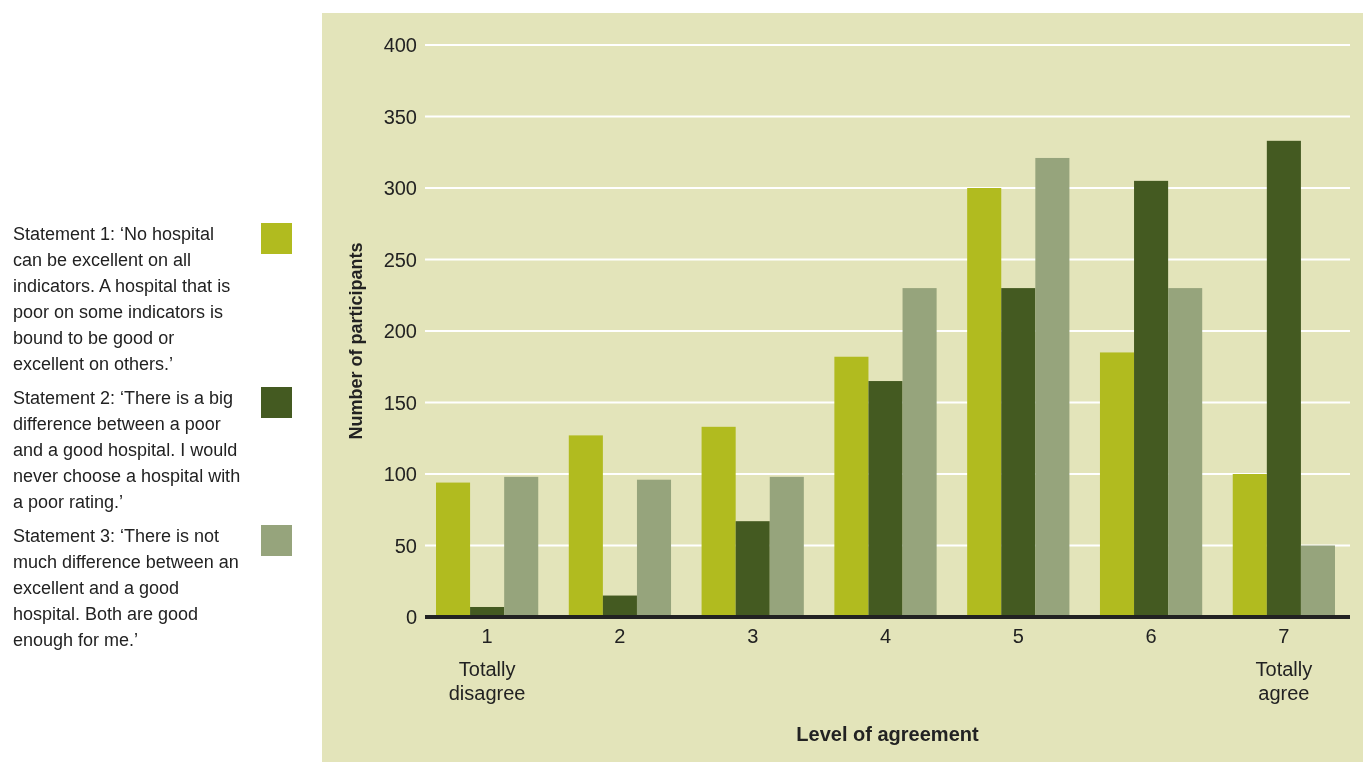 The height and width of the screenshot is (762, 1363). I want to click on x-tick-label: 4, so click(885, 636).